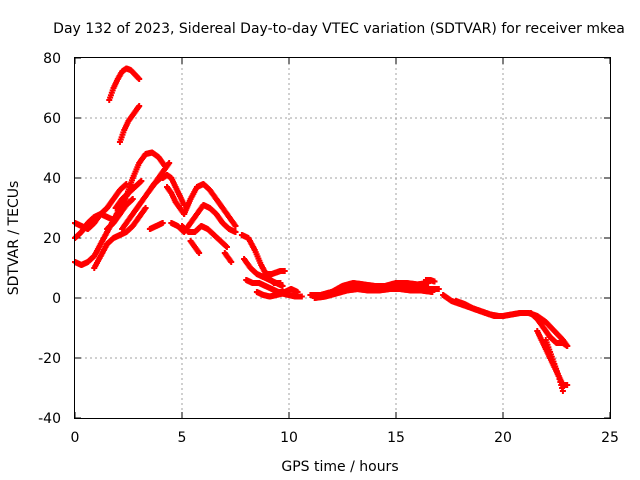 The width and height of the screenshot is (640, 480). I want to click on series-track-k, so click(173, 190).